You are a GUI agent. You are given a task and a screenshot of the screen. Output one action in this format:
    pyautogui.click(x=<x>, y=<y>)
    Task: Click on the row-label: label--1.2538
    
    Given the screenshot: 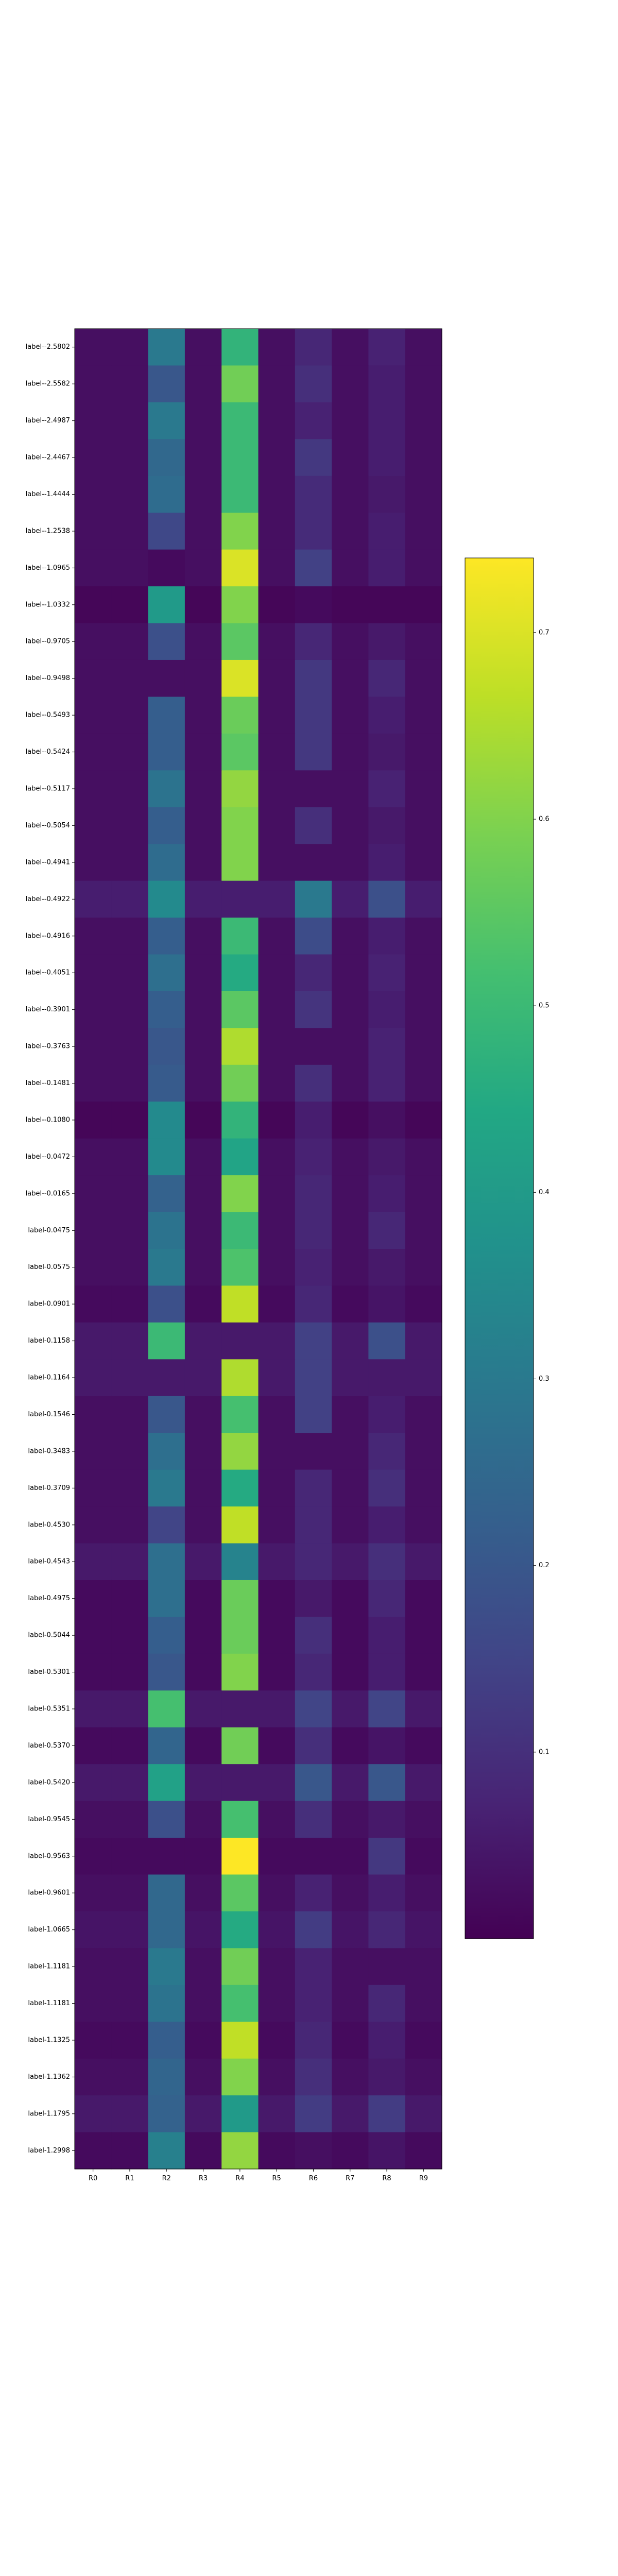 What is the action you would take?
    pyautogui.click(x=48, y=531)
    